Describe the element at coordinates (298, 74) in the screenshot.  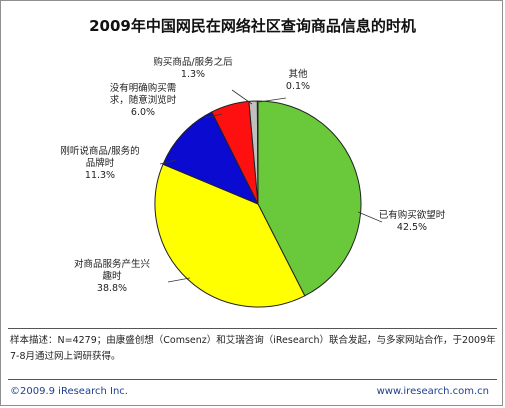
I see `slice-name: 其他` at that location.